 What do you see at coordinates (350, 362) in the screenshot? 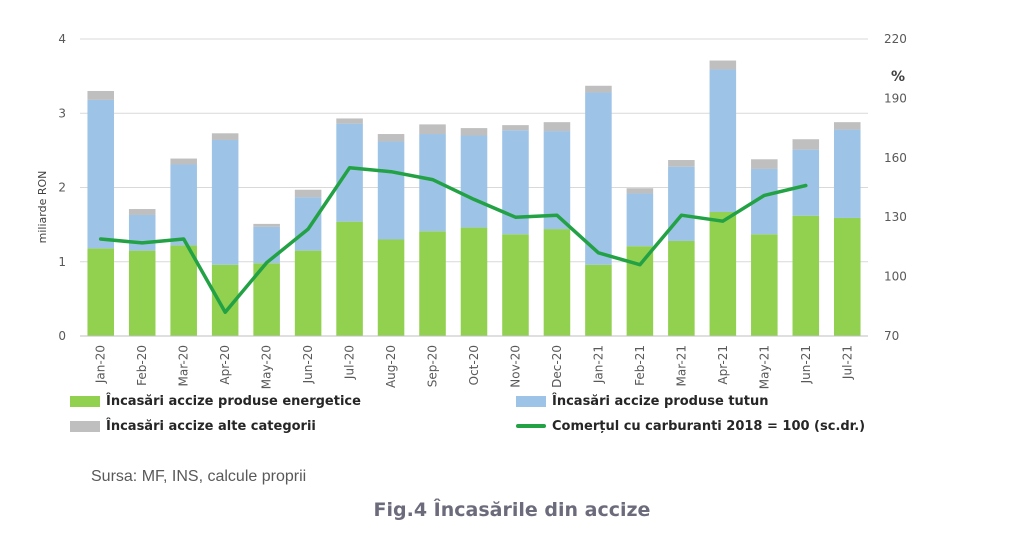
I see `x-tick-label: Jul-20` at bounding box center [350, 362].